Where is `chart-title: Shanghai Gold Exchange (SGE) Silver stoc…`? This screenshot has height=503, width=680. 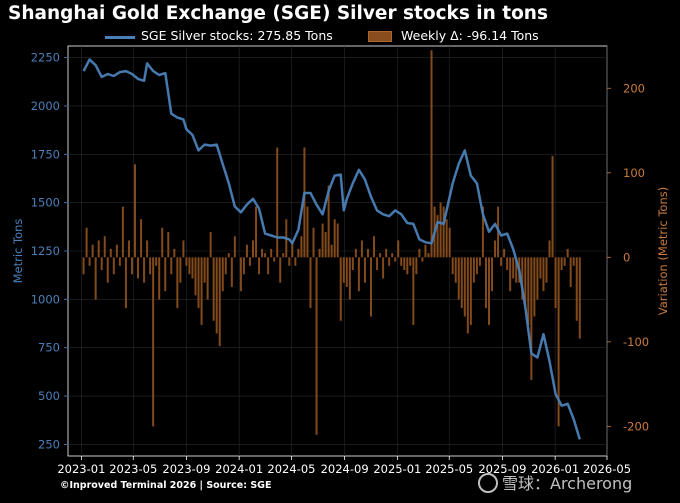 chart-title: Shanghai Gold Exchange (SGE) Silver stoc… is located at coordinates (278, 13).